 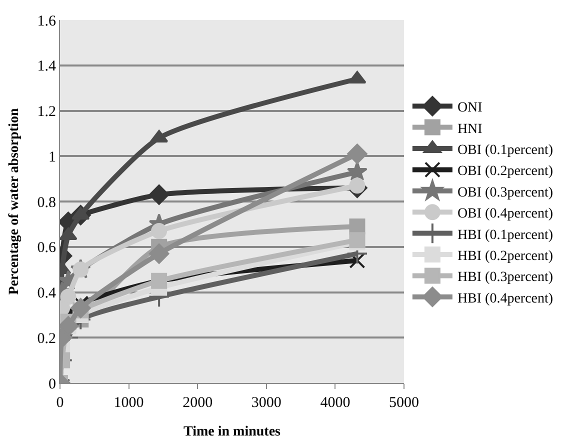 What do you see at coordinates (46, 202) in the screenshot?
I see `y-tick-label: 0.8` at bounding box center [46, 202].